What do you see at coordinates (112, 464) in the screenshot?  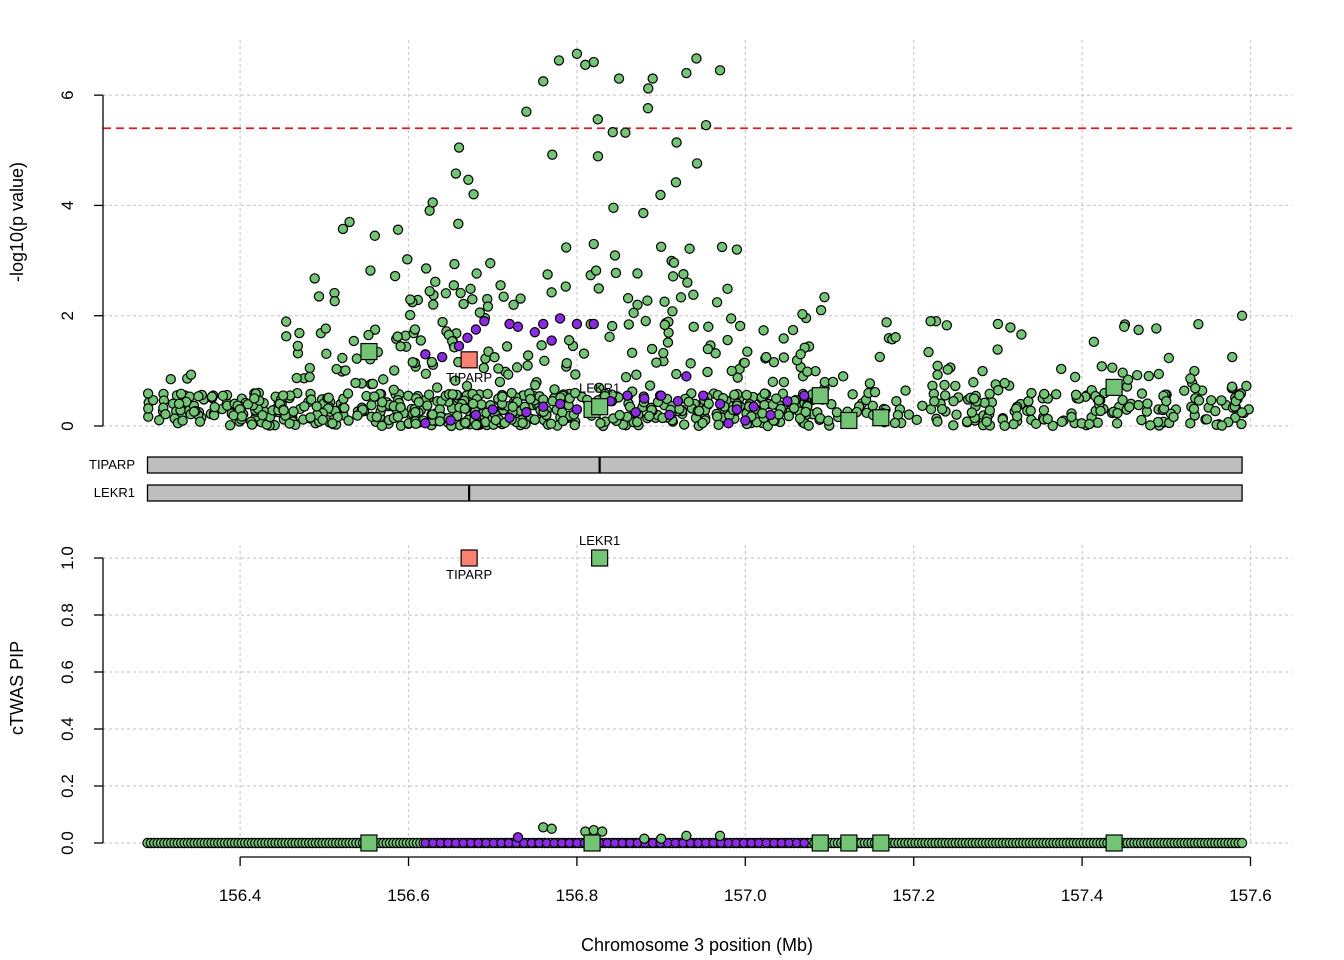 I see `gene-track-label: TIPARP` at bounding box center [112, 464].